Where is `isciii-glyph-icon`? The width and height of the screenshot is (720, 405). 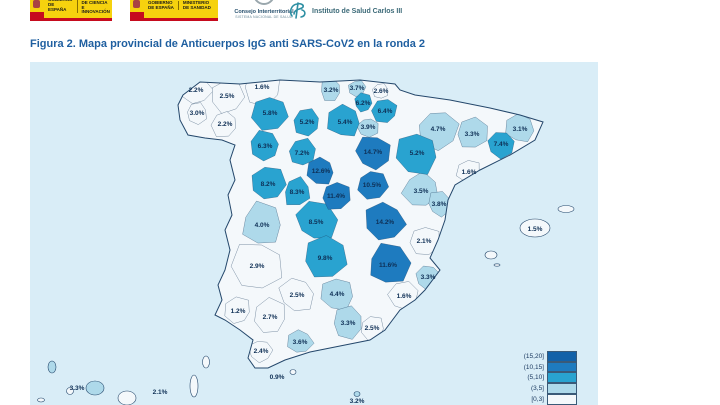 isciii-glyph-icon is located at coordinates (297, 10).